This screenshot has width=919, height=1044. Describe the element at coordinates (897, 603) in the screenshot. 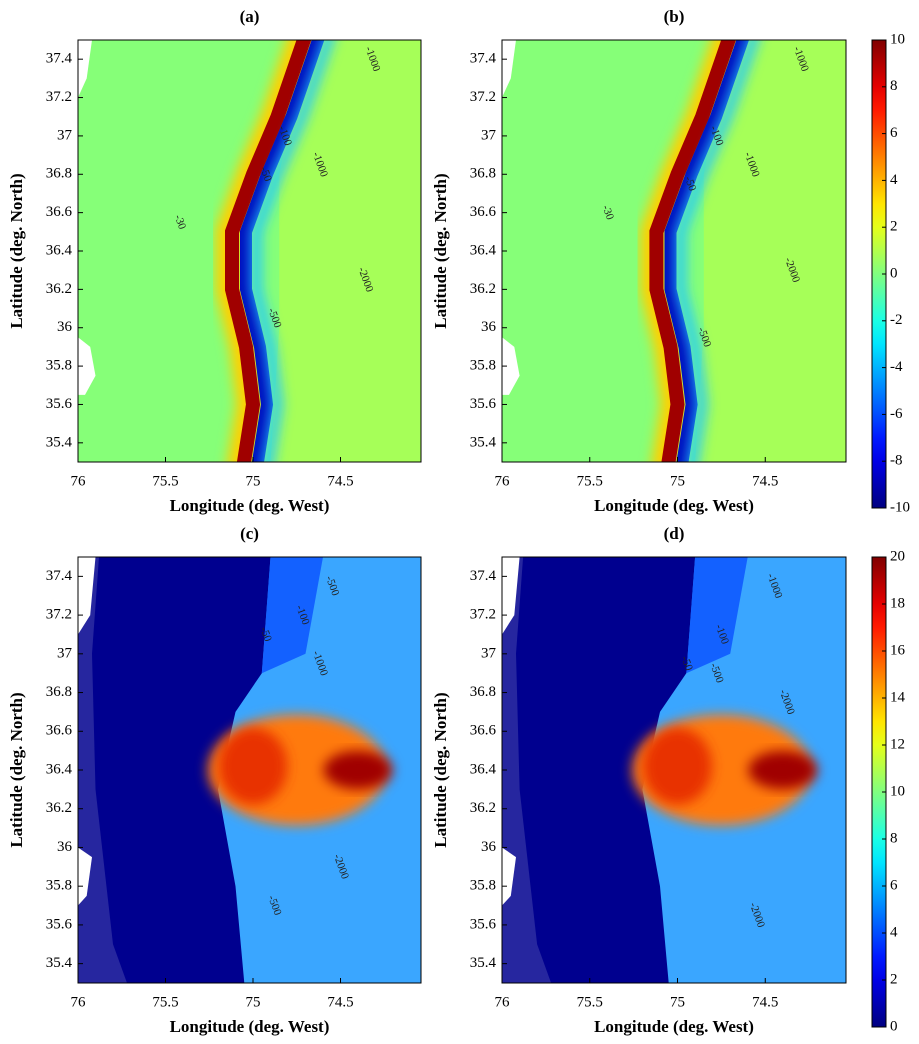

I see `colorbar-tick-label: 18` at that location.